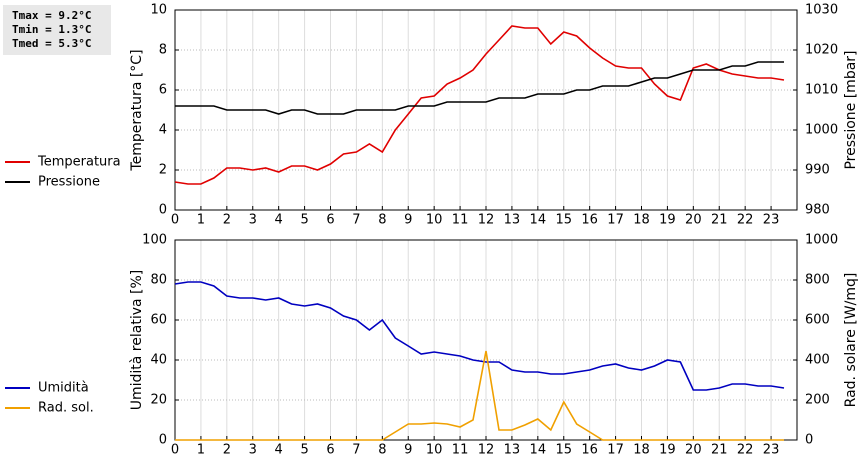 Image resolution: width=860 pixels, height=464 pixels. Describe the element at coordinates (51, 29) in the screenshot. I see `stats-text: Tmin = 1.3°C` at that location.